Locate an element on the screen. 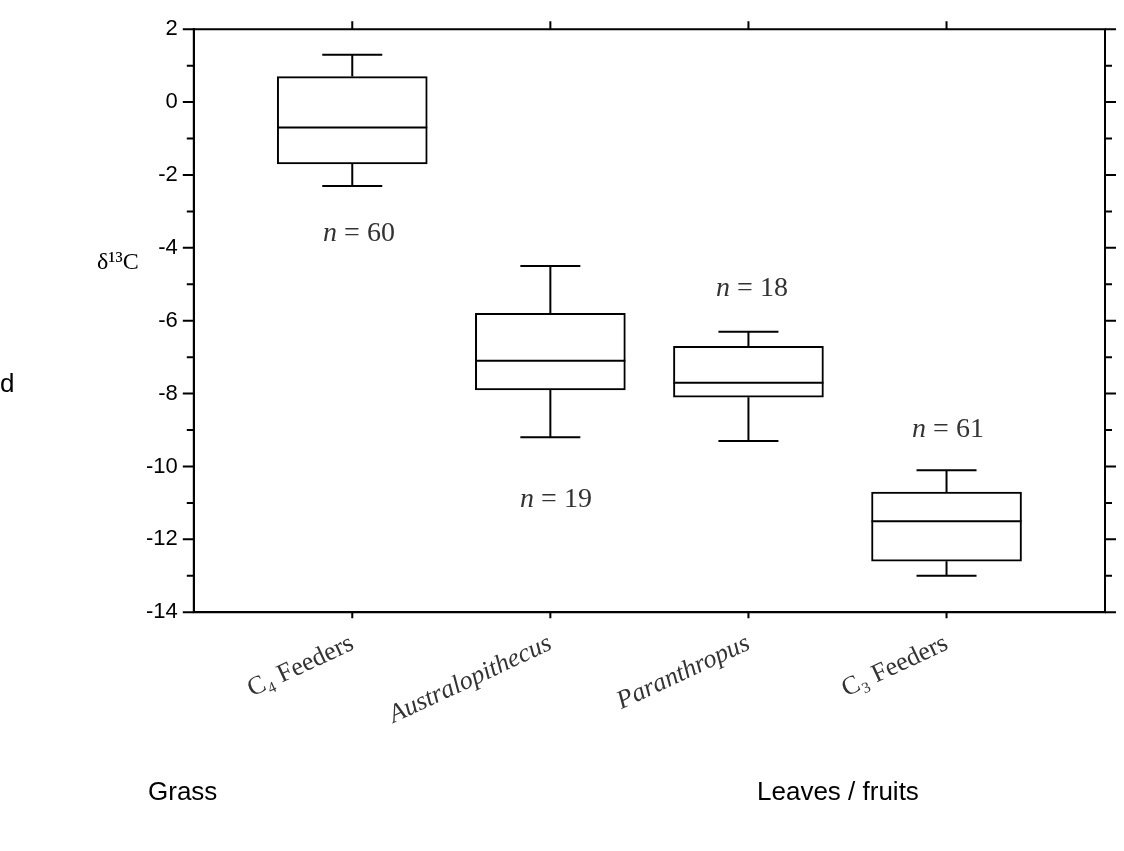 Image resolution: width=1124 pixels, height=851 pixels. y-tick-label: -8 is located at coordinates (168, 392).